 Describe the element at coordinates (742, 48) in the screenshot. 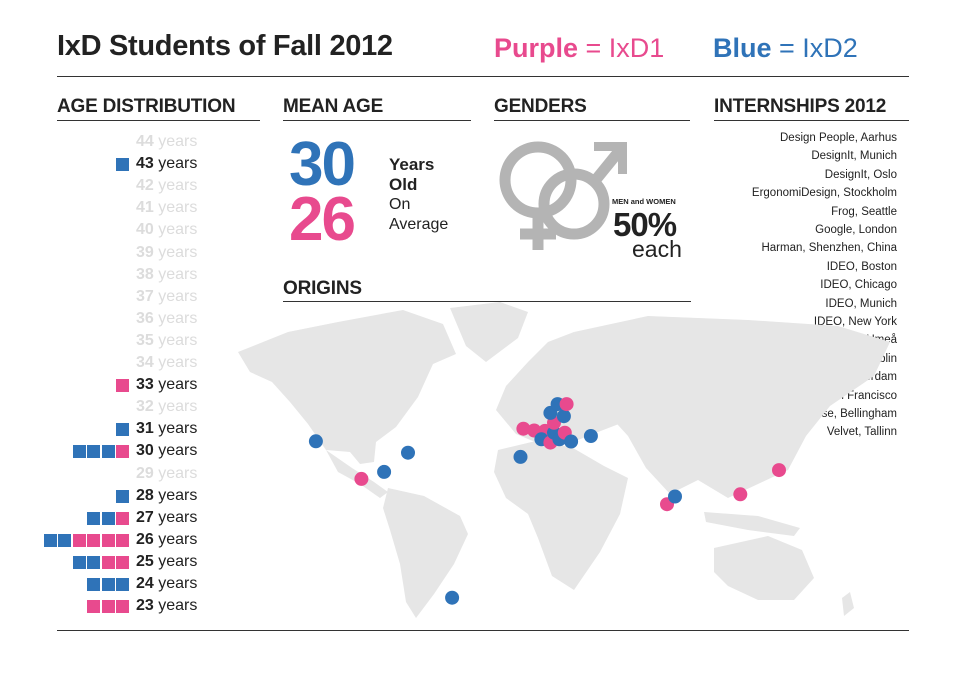

I see `legend-ixd2-word: Blue` at that location.